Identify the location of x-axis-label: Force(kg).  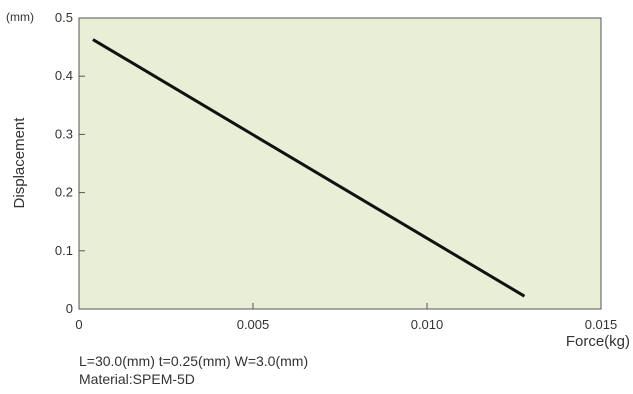
(598, 341).